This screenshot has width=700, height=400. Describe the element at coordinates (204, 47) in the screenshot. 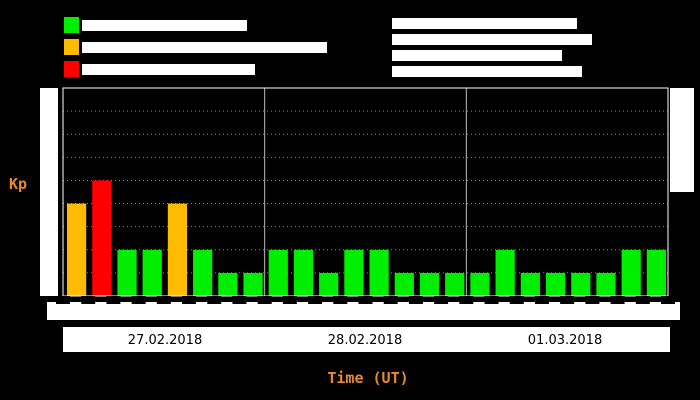

I see `legend-text-active` at that location.